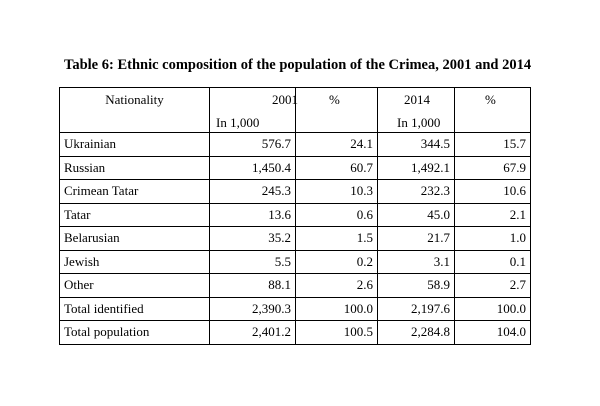  I want to click on table-row: Other 88.1 2.6 58.9 2.7, so click(295, 285).